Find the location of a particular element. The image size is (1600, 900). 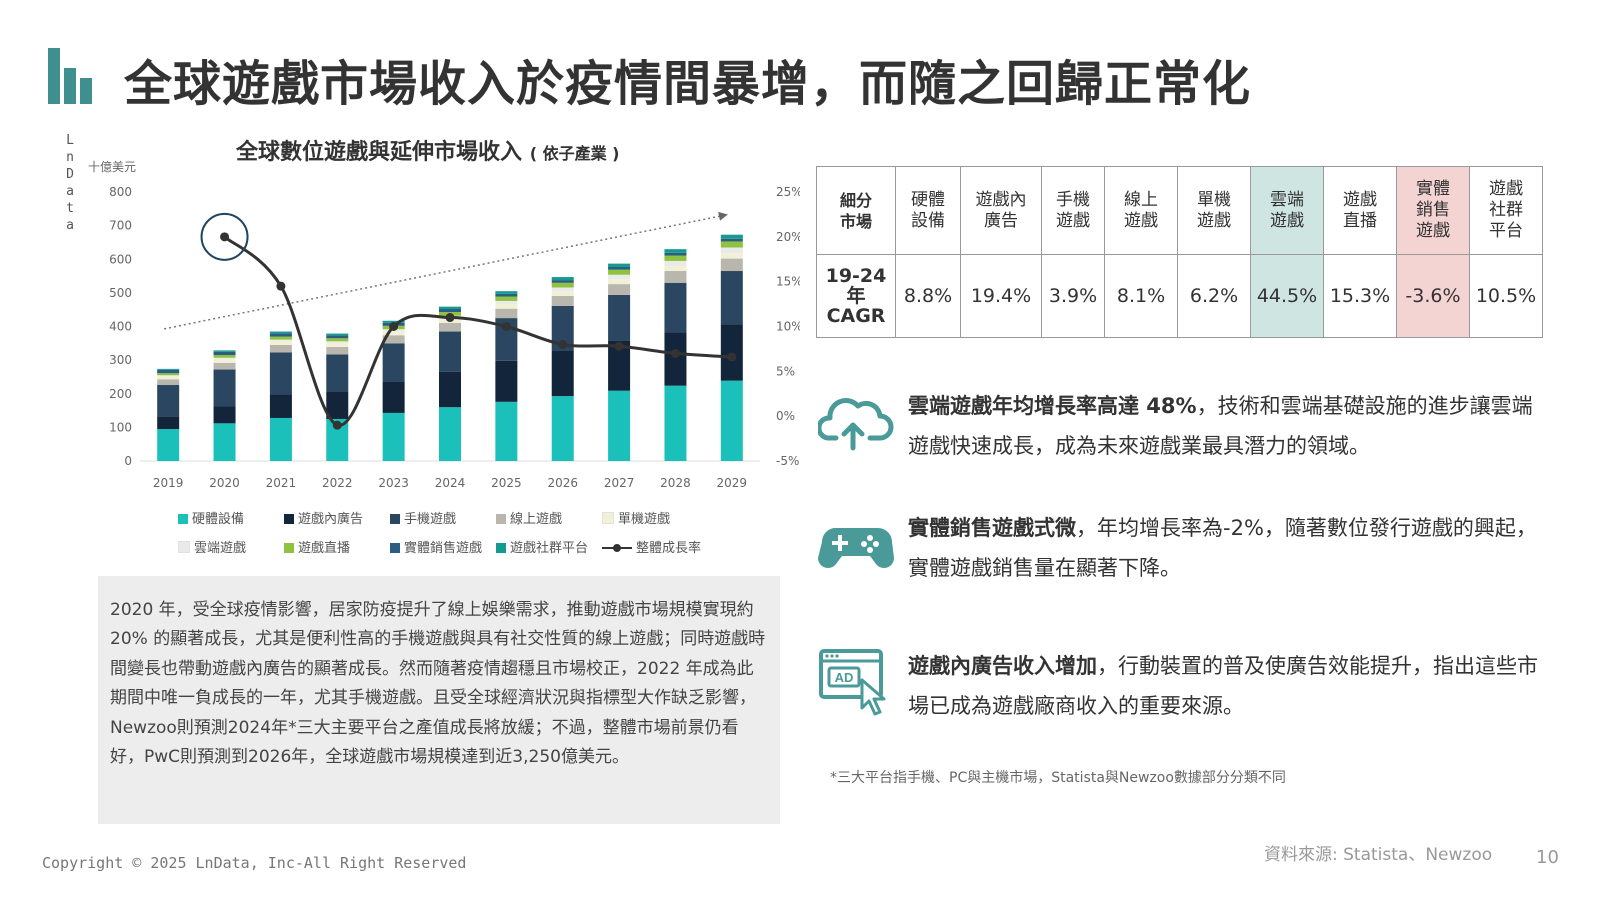

column-header-line: 硬體 is located at coordinates (928, 199).